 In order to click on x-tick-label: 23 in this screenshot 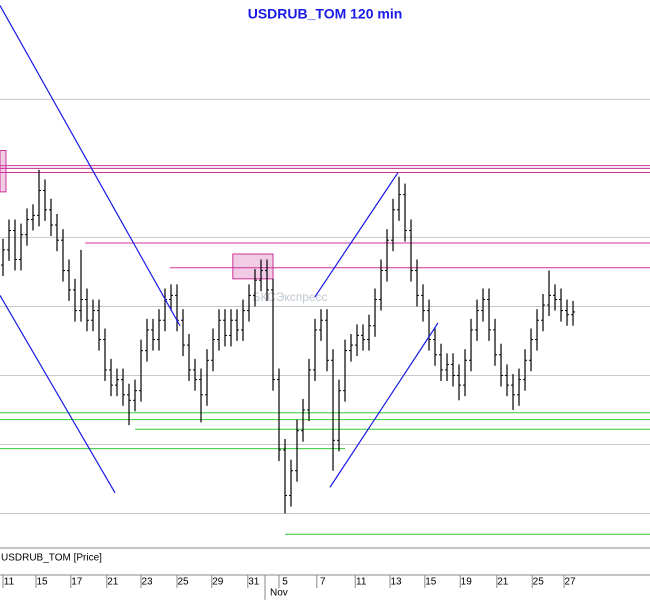, I will do `click(147, 582)`.